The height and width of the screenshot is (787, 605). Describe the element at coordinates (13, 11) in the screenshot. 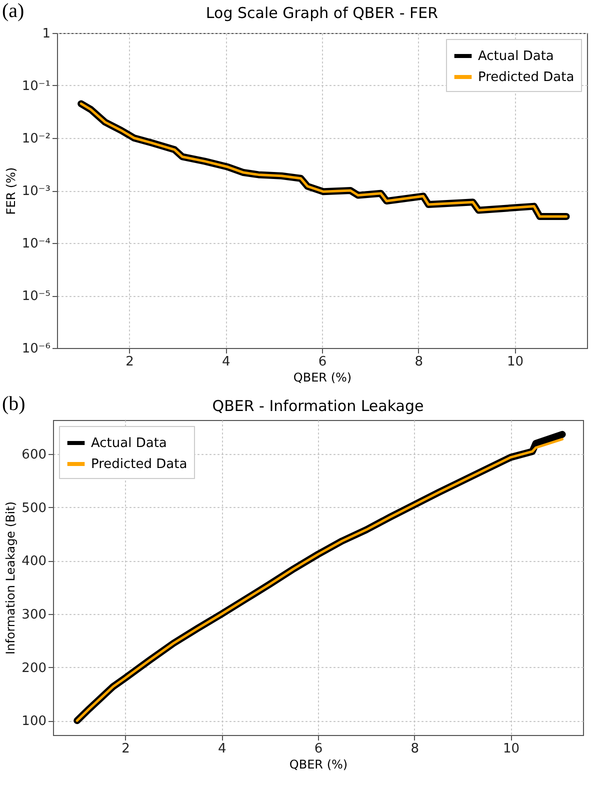

I see `text: (a)` at that location.